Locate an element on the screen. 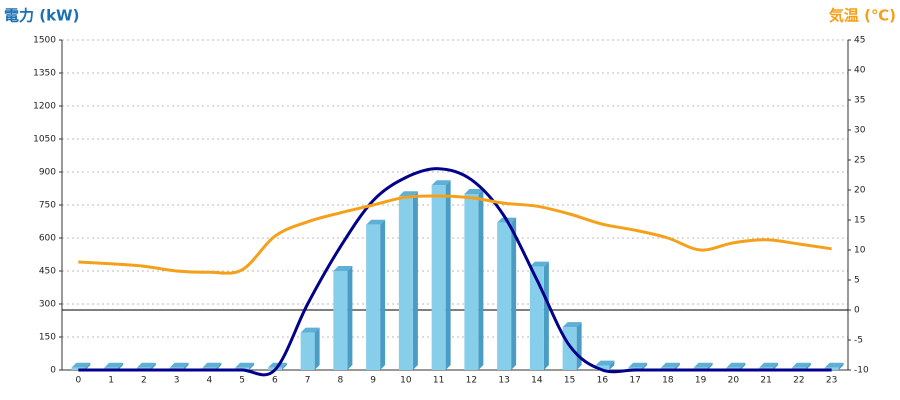 The image size is (900, 400). y-tick-label: 300 is located at coordinates (47, 305).